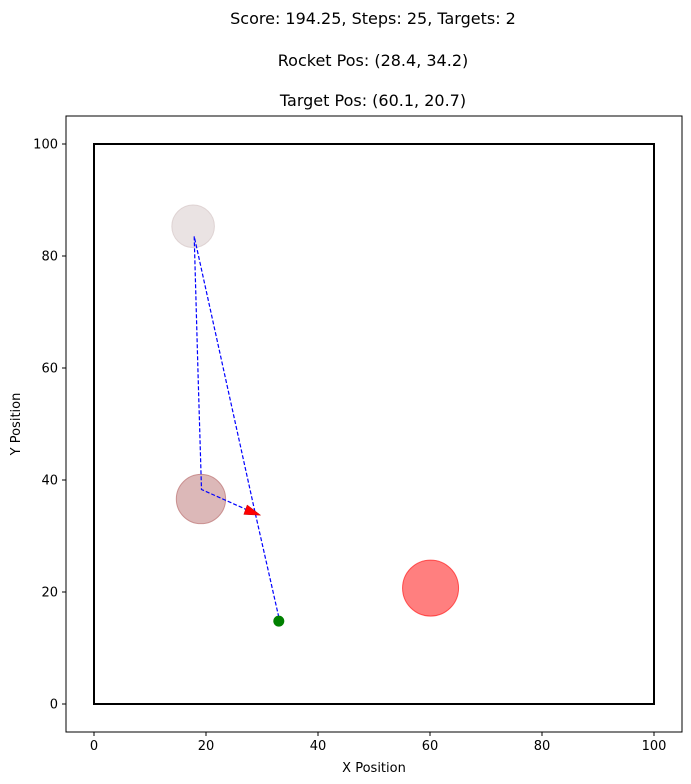  What do you see at coordinates (236, 427) in the screenshot?
I see `trajectory-line` at bounding box center [236, 427].